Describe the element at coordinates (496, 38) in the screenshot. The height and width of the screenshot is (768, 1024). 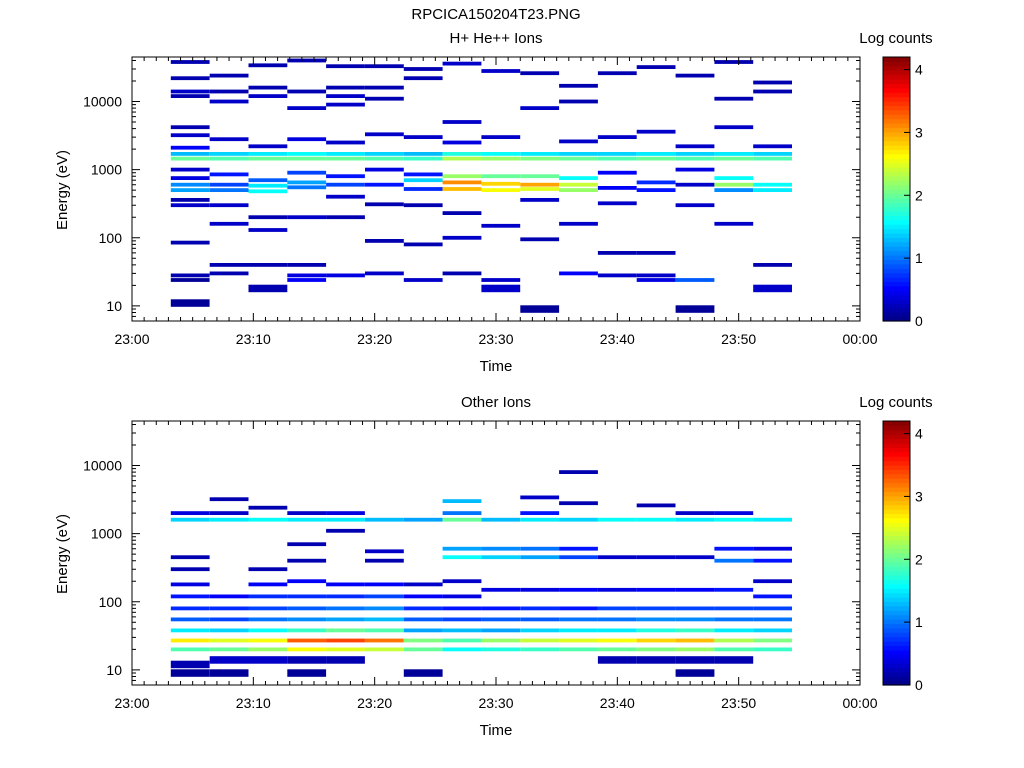
I see `panel-title: H+ He++ Ions` at that location.